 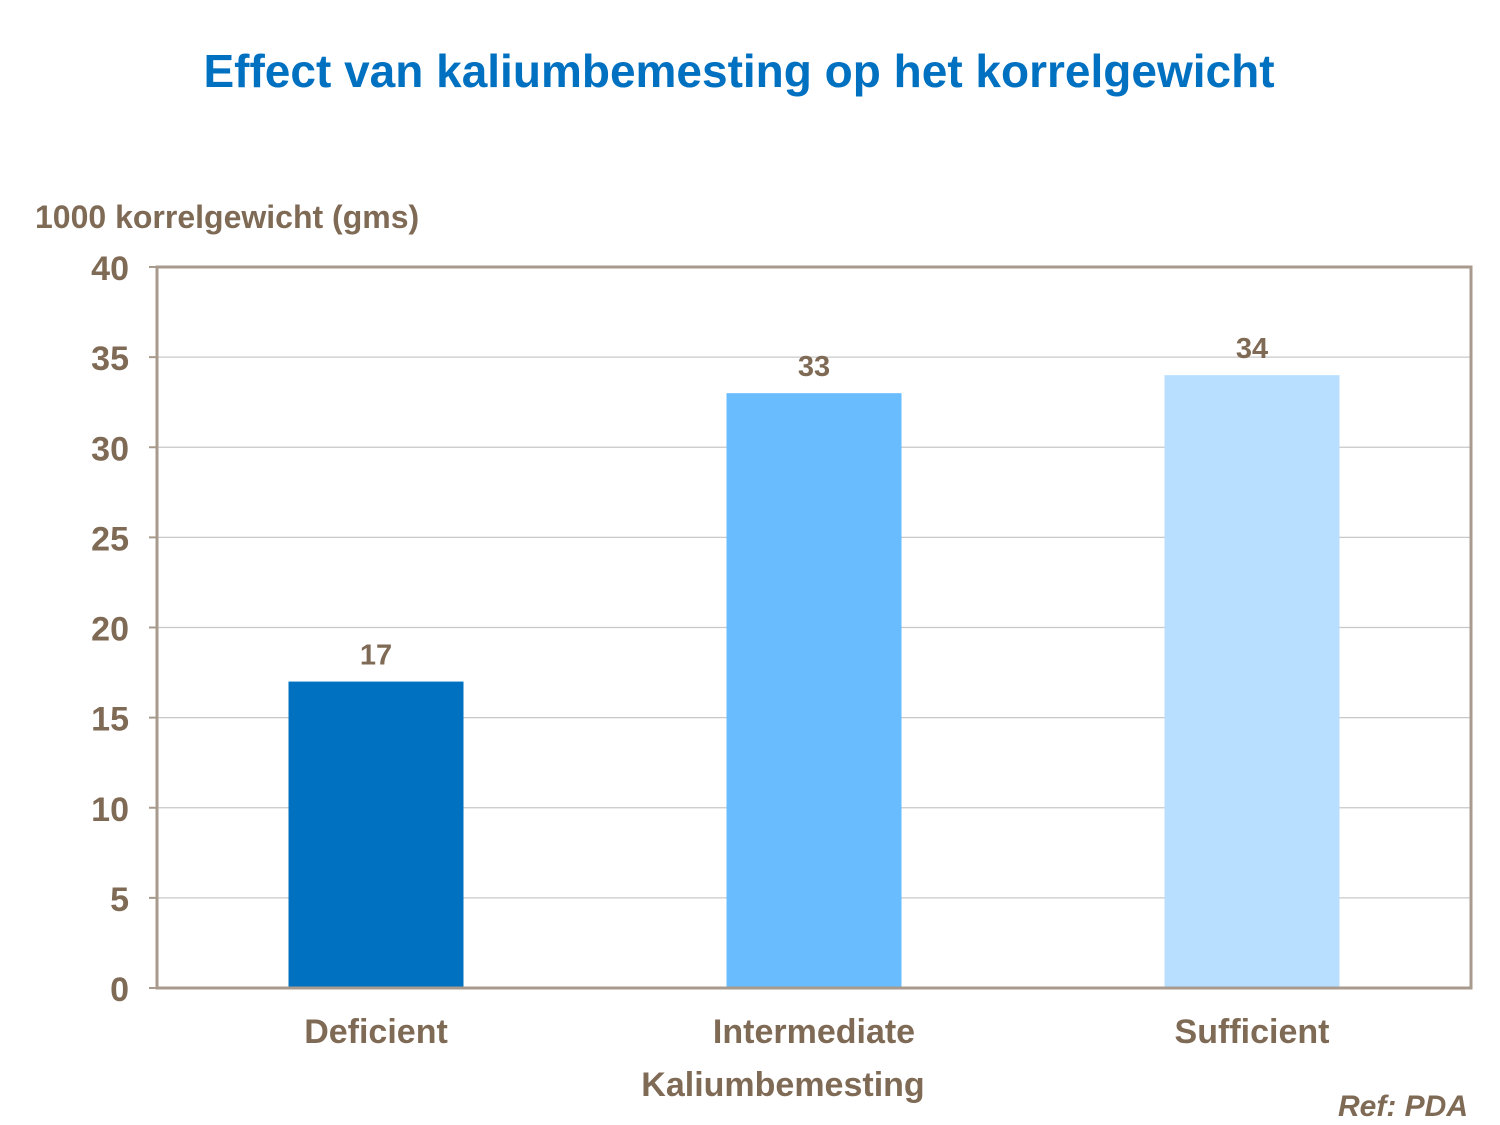 I want to click on data-label: 34, so click(x=1252, y=349).